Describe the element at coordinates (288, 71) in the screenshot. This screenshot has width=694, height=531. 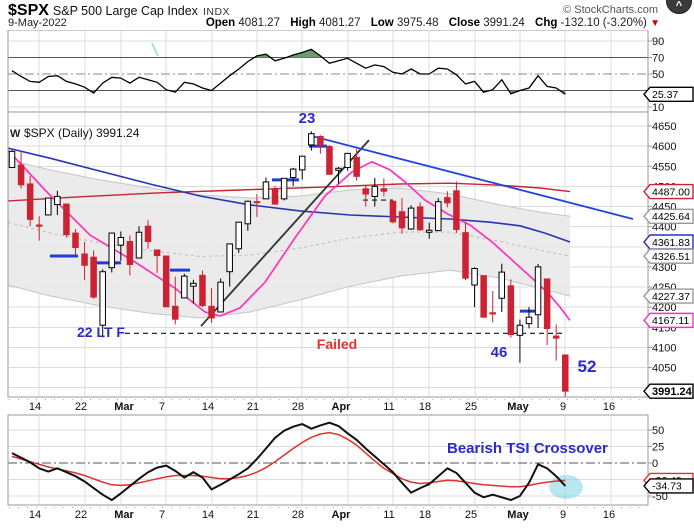
I see `rsi-line` at that location.